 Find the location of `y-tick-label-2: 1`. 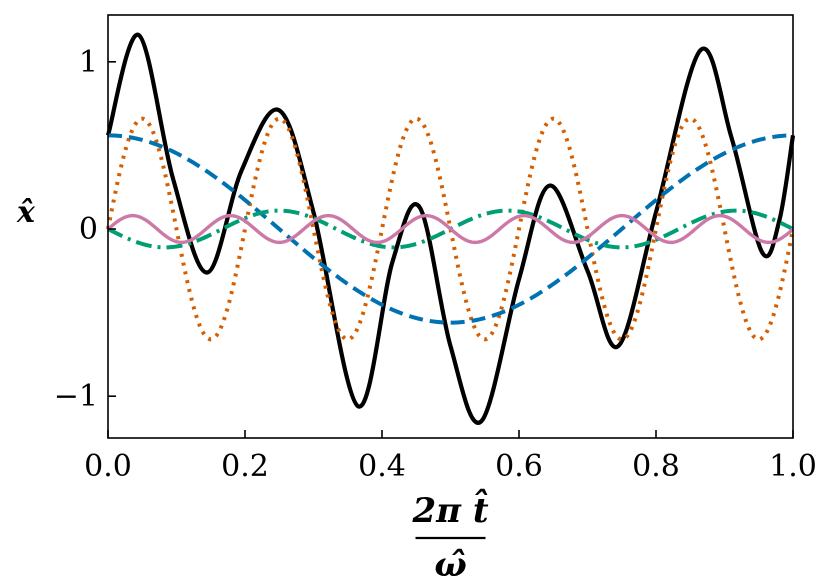

y-tick-label-2: 1 is located at coordinates (88, 62).